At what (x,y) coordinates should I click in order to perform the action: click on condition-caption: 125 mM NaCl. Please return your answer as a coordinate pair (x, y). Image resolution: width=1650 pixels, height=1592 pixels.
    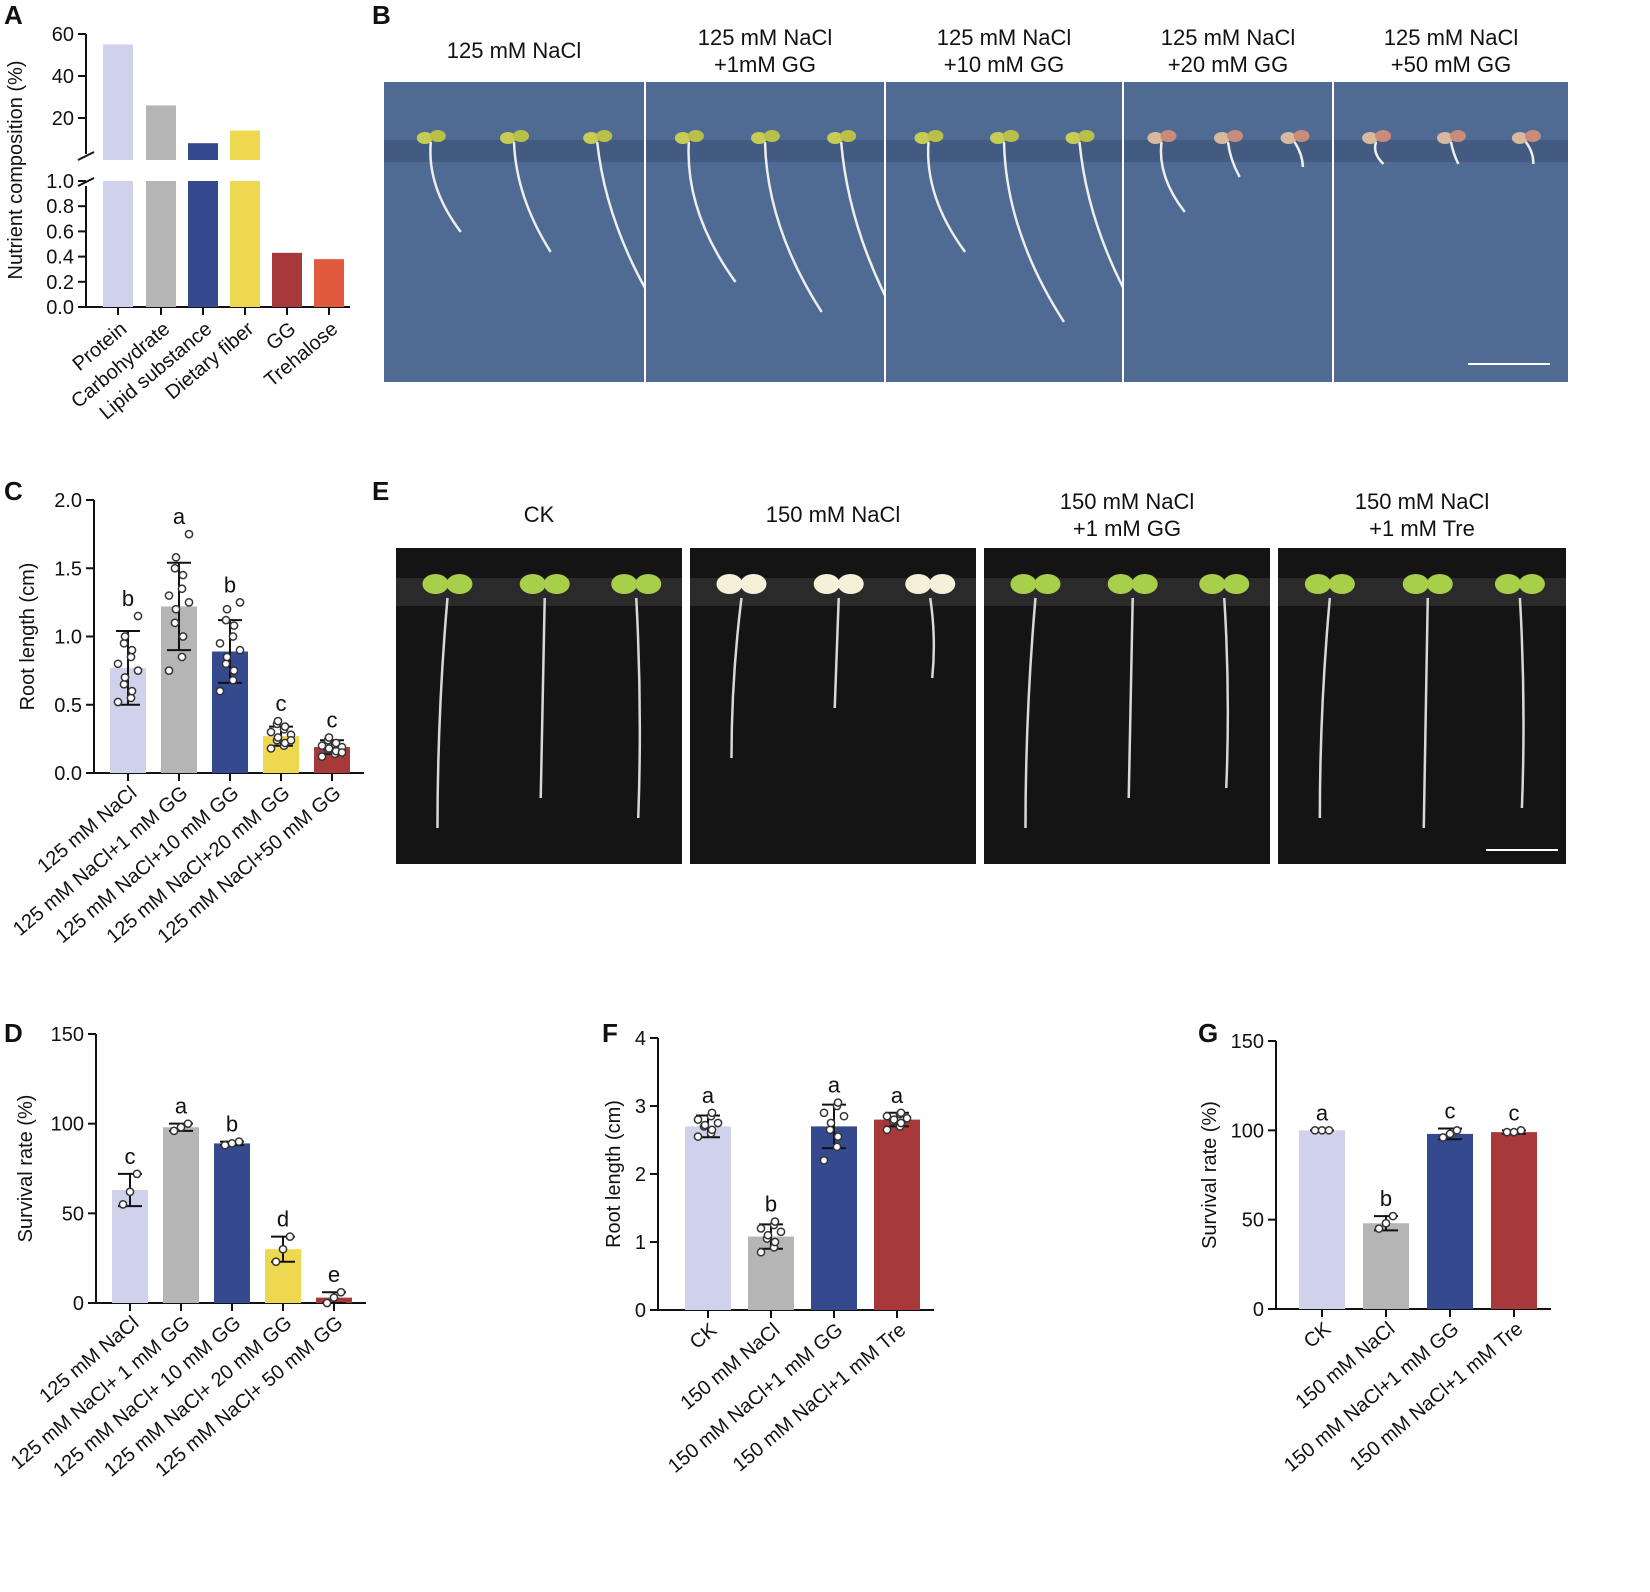
    Looking at the image, I should click on (514, 50).